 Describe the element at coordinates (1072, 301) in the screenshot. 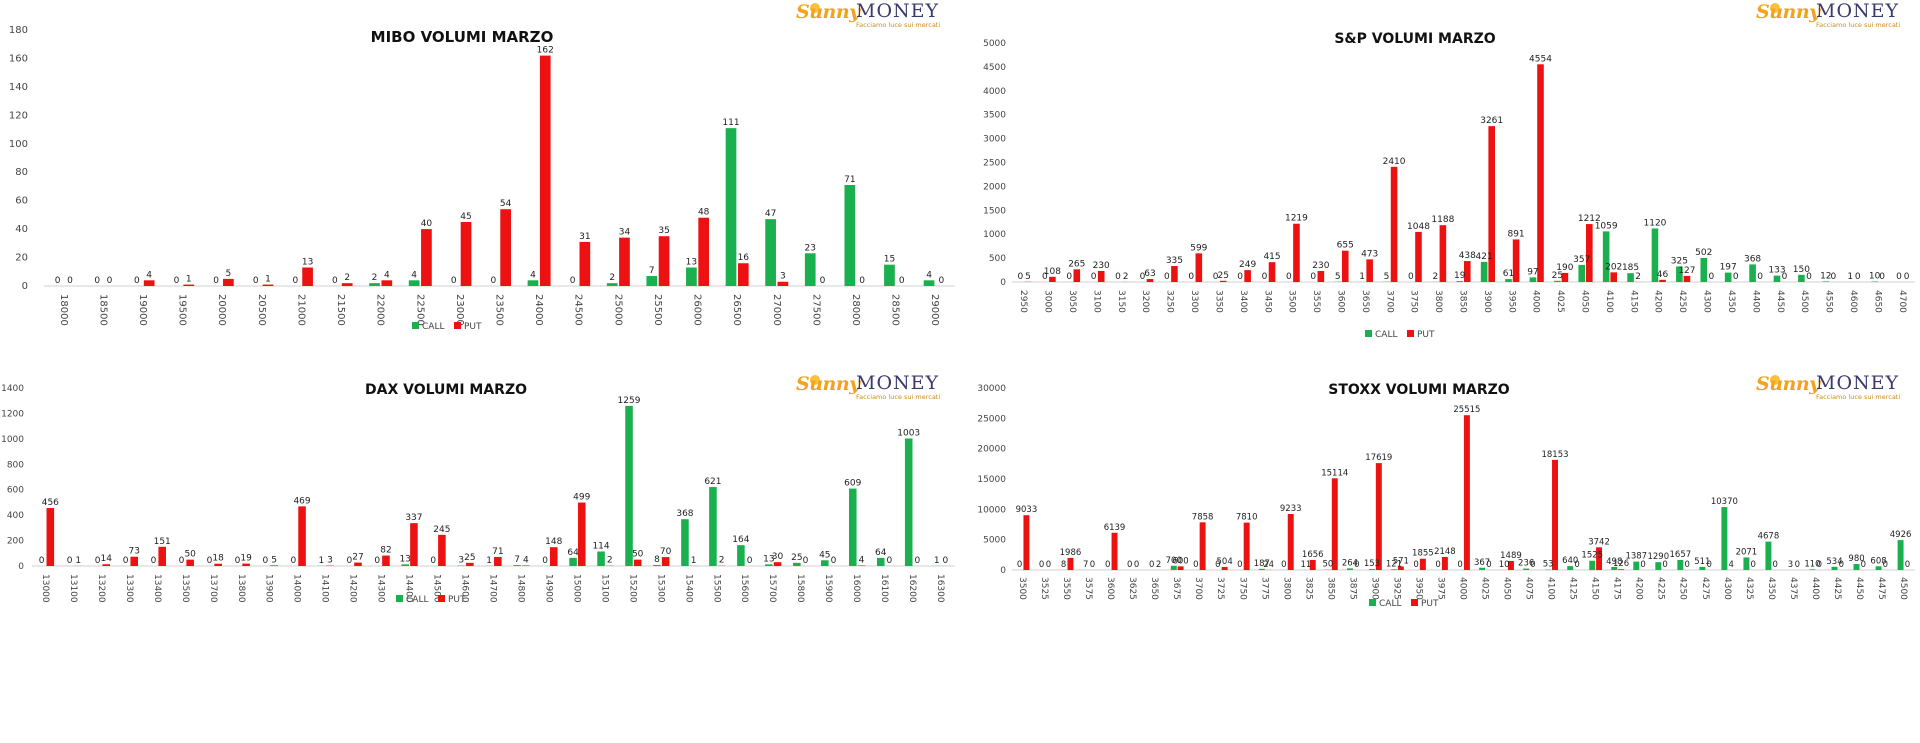

I see `x-tick-label: 3050` at that location.